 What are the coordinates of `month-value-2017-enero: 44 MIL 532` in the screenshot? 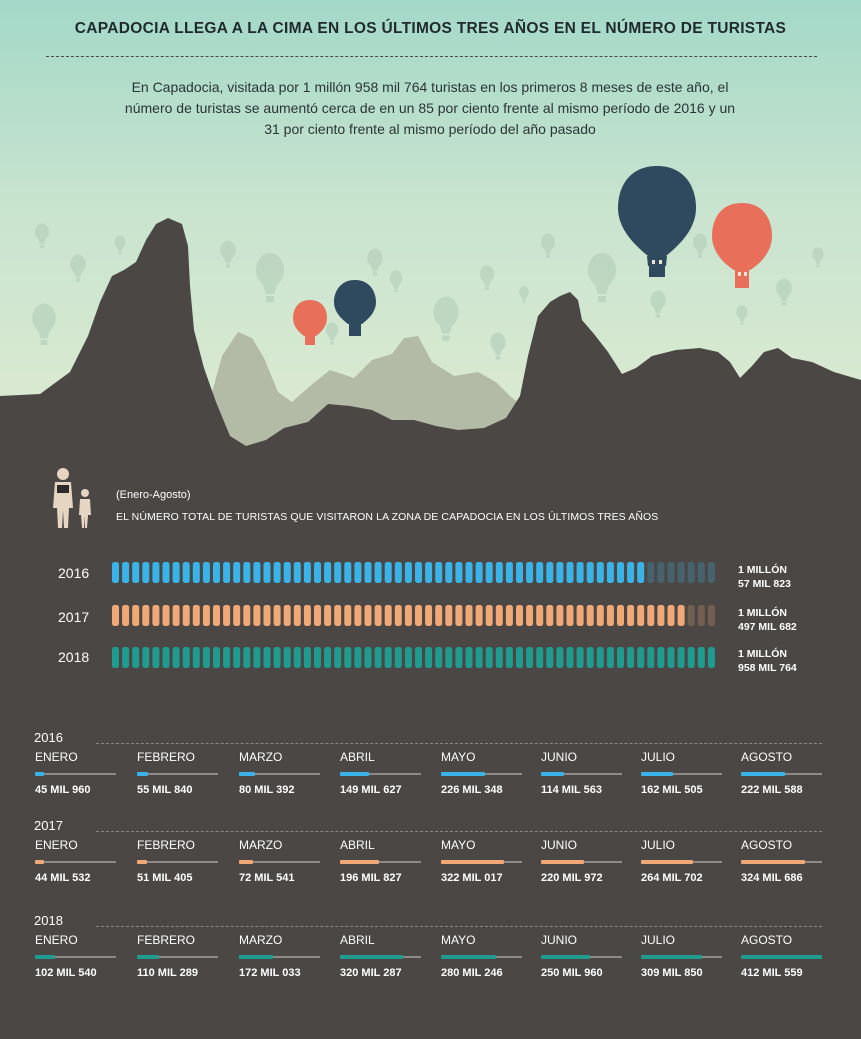 It's located at (63, 878).